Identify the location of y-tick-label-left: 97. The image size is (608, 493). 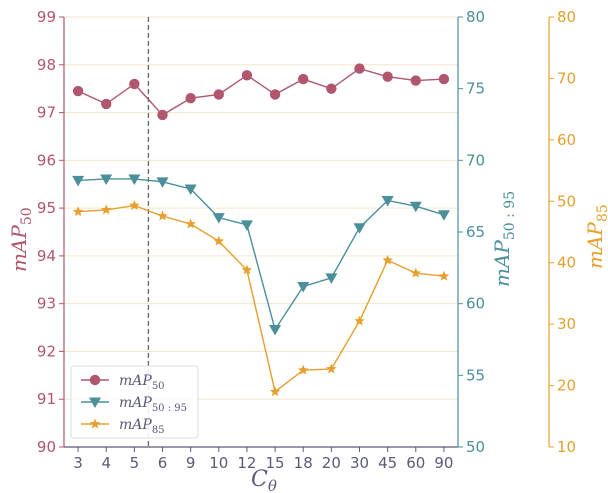
(46, 113).